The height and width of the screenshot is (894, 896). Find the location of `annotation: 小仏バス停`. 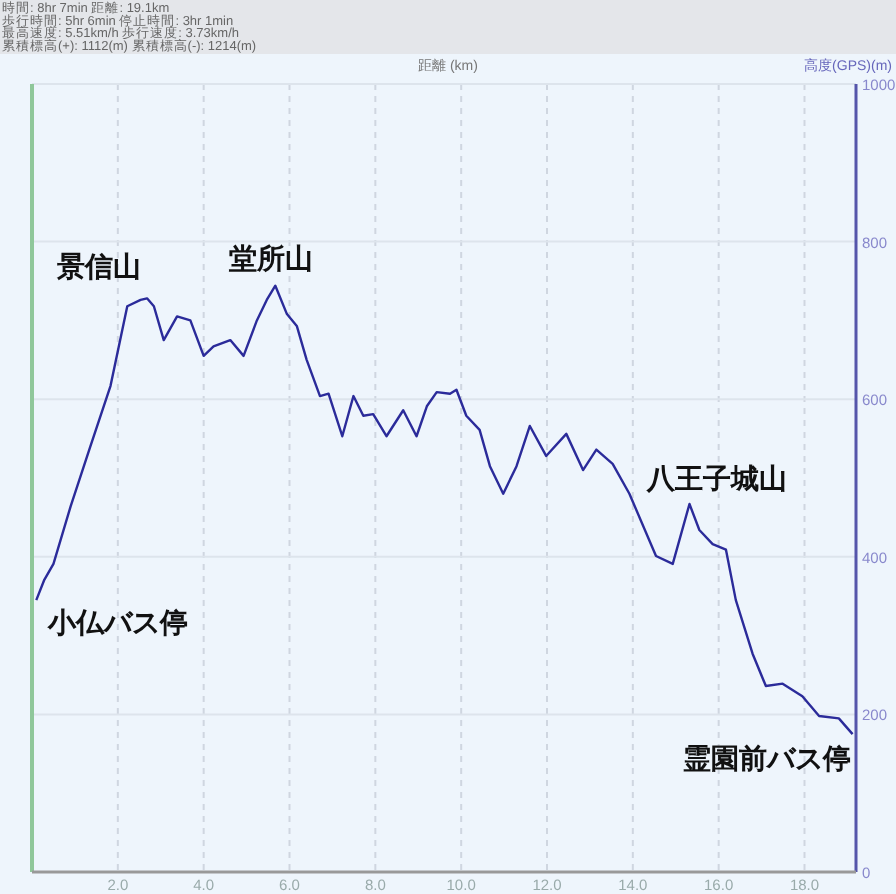

annotation: 小仏バス停 is located at coordinates (117, 624).